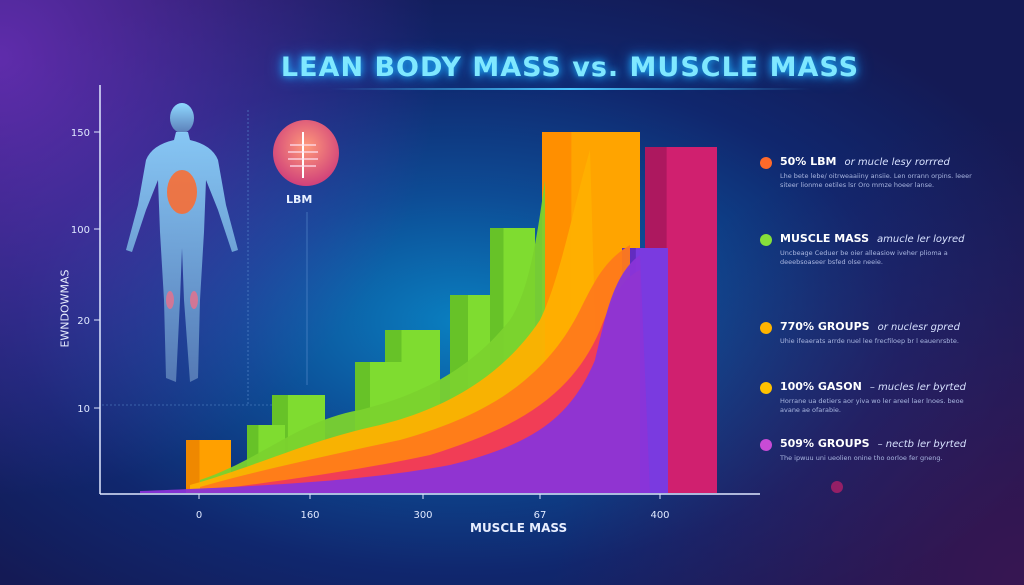 Image resolution: width=1024 pixels, height=585 pixels. Describe the element at coordinates (570, 89) in the screenshot. I see `title-underline` at that location.